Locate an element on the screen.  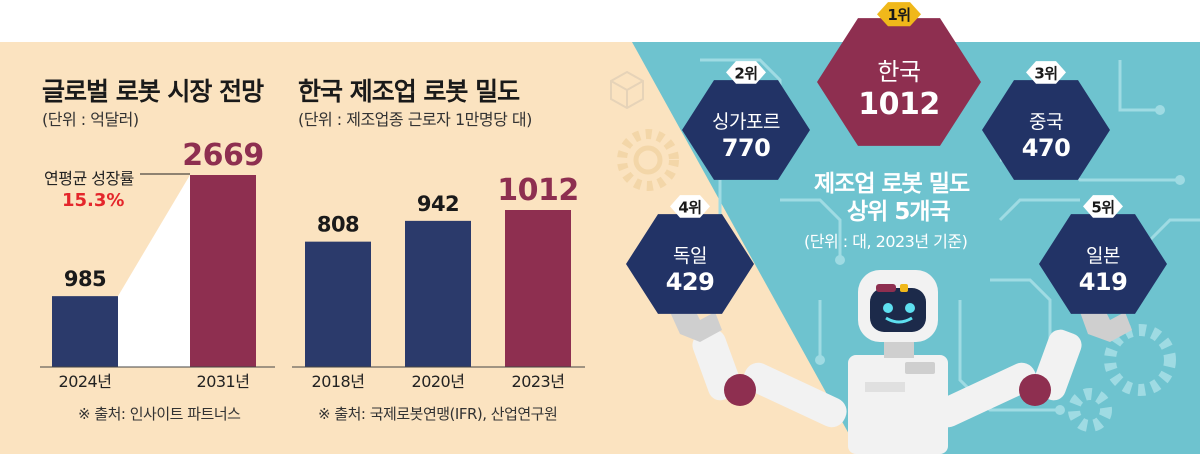
middle-category-label-1: 2020년 is located at coordinates (438, 381).